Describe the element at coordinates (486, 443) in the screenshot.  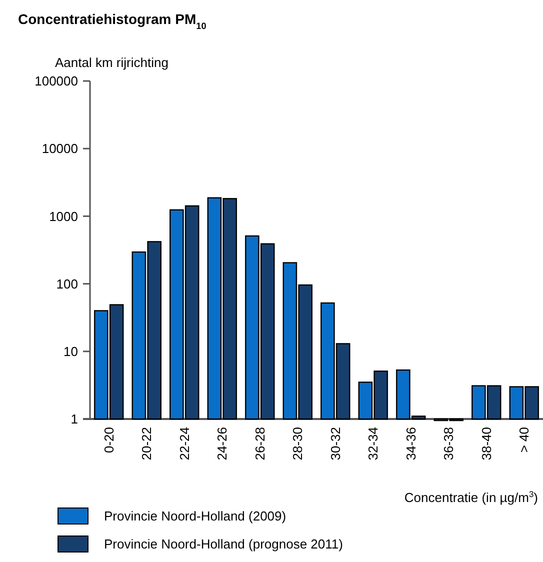
I see `x-tick-label: 38-40` at that location.